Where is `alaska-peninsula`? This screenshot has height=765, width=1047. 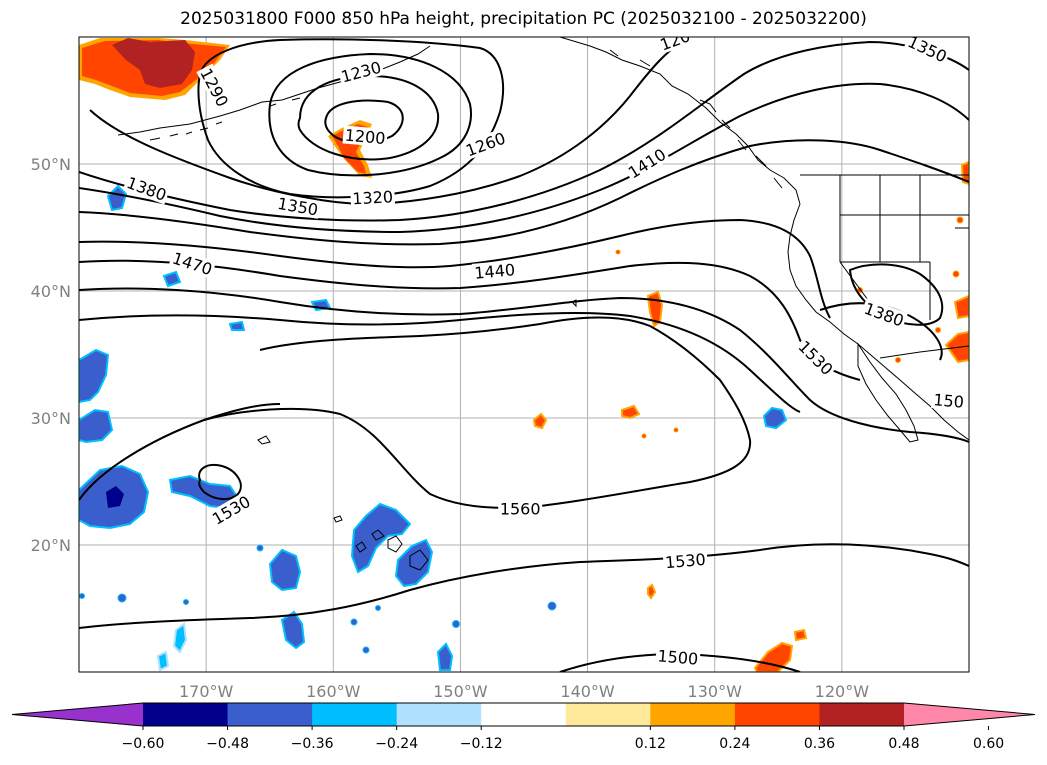
alaska-peninsula is located at coordinates (274, 90).